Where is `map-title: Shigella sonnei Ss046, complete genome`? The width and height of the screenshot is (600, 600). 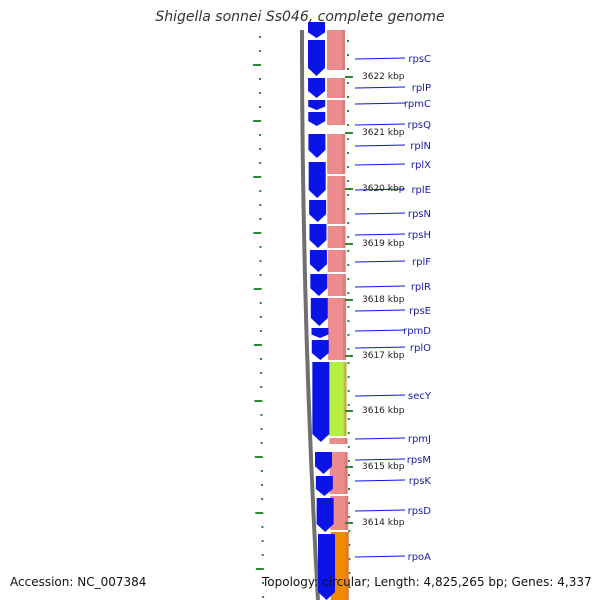 map-title: Shigella sonnei Ss046, complete genome is located at coordinates (300, 17).